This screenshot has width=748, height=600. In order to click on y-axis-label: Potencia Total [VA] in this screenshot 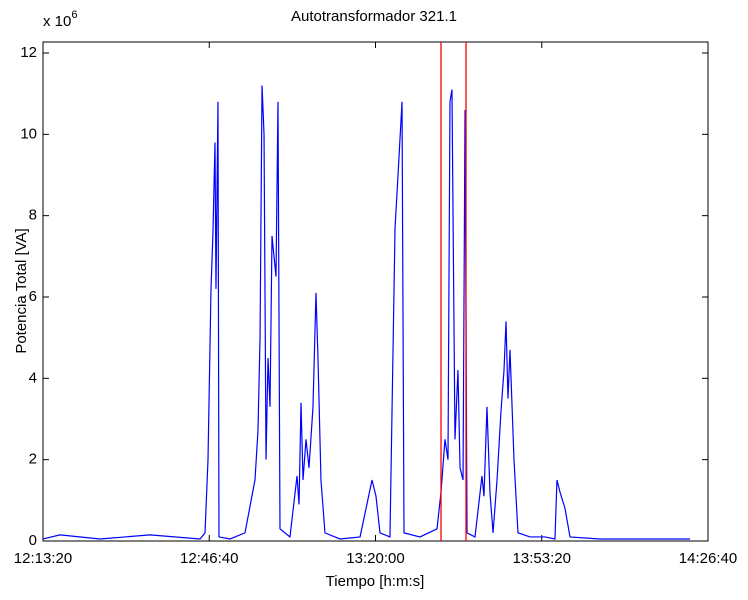, I will do `click(21, 290)`.